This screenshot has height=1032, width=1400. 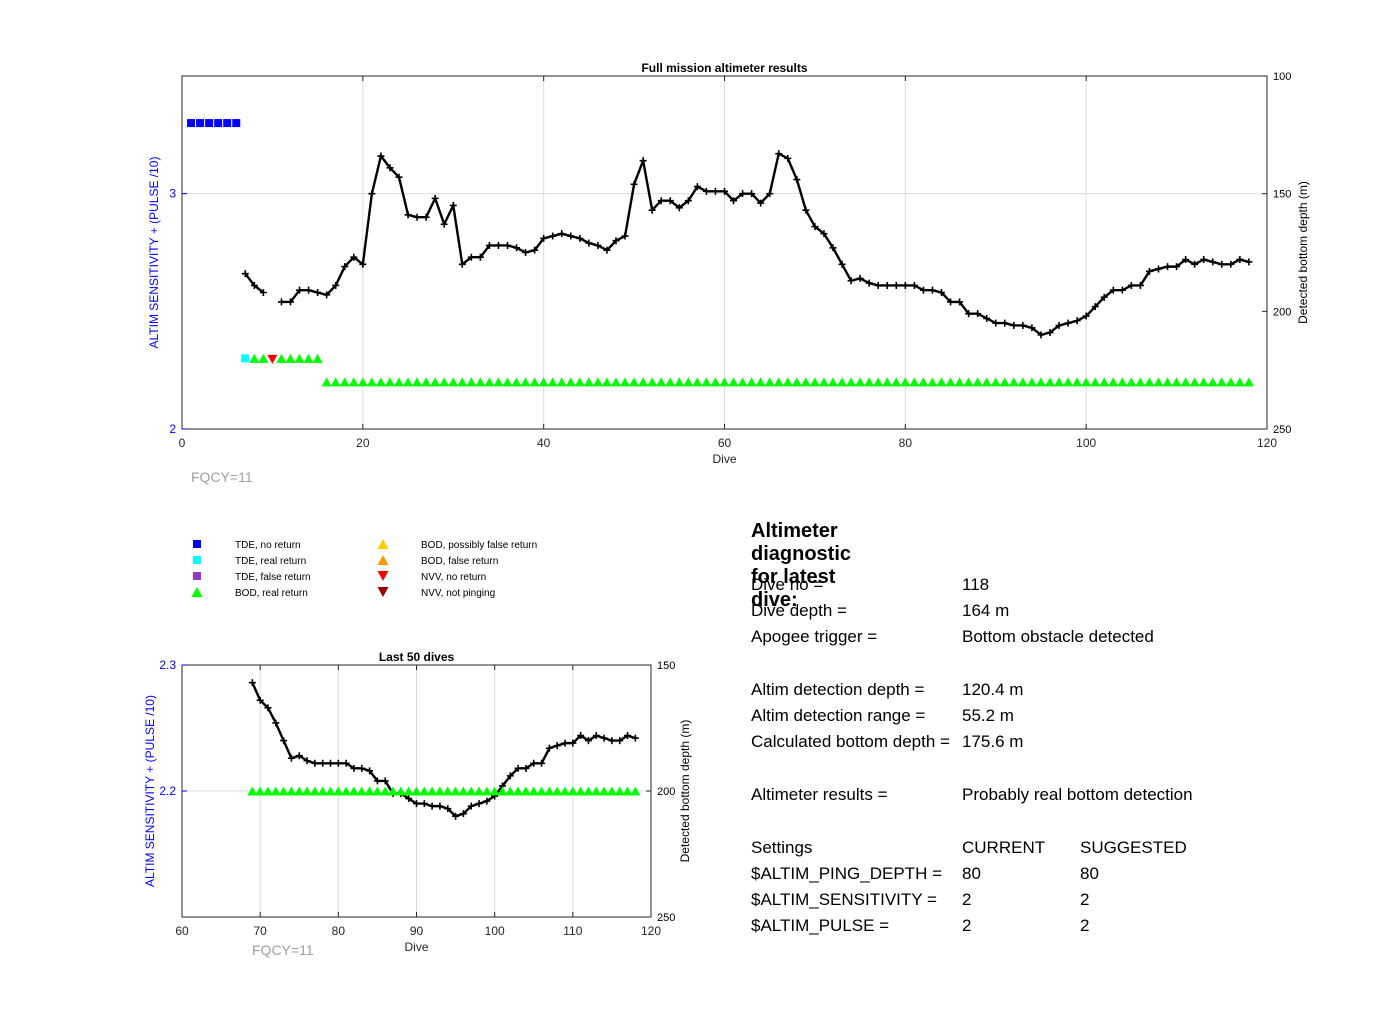 I want to click on results-label: Altimeter results =, so click(x=819, y=794).